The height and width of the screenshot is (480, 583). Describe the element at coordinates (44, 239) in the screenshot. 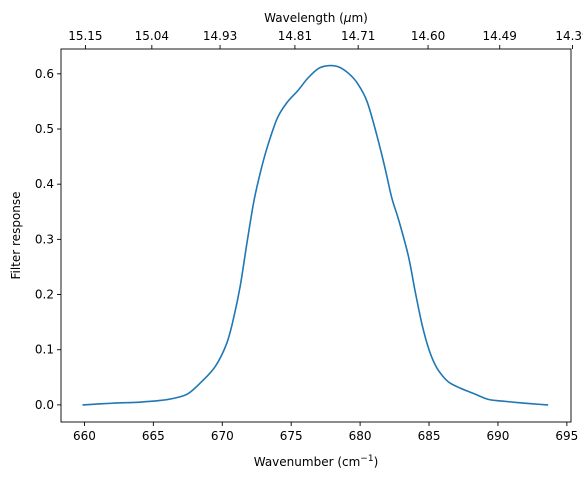

I see `y-tick-label: 0.3` at that location.